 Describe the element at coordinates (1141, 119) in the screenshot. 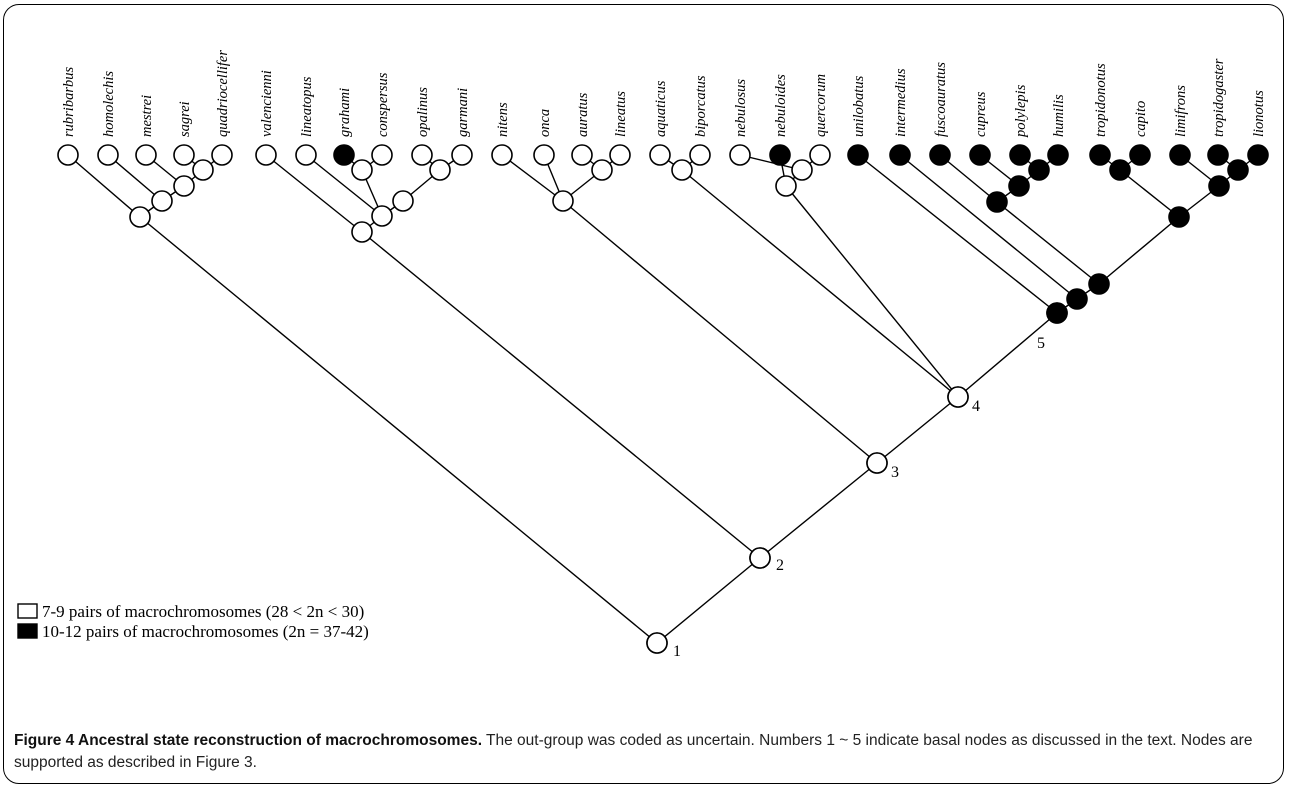

I see `taxon-label: capito` at that location.